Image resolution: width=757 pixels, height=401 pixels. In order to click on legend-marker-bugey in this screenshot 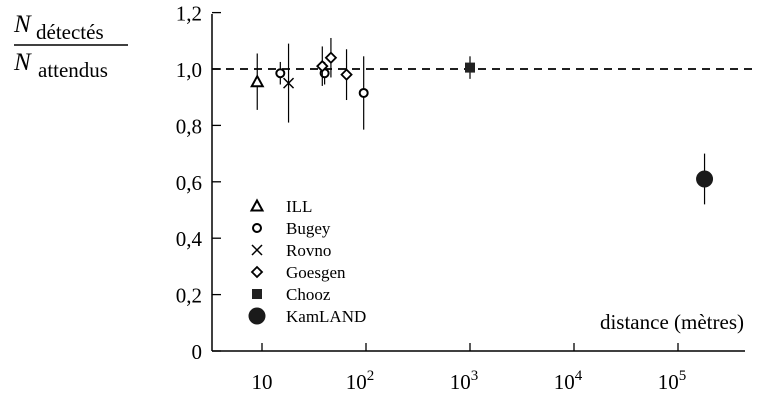, I will do `click(257, 228)`.